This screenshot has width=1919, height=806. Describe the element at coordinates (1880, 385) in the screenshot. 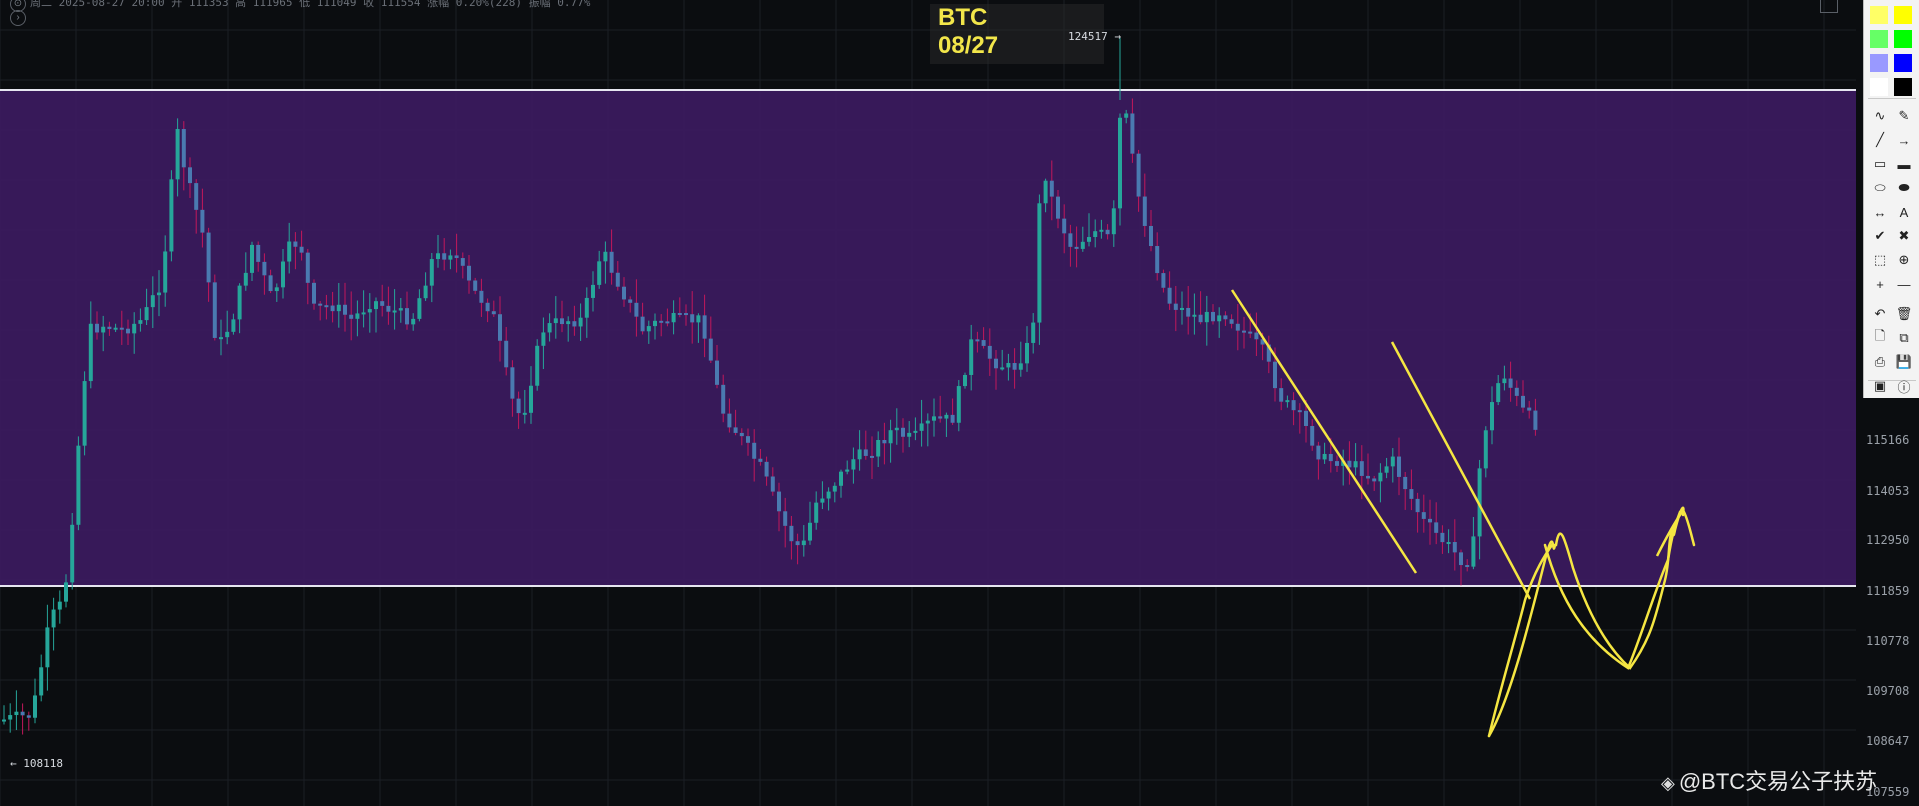

I see `image-icon: ▣` at that location.